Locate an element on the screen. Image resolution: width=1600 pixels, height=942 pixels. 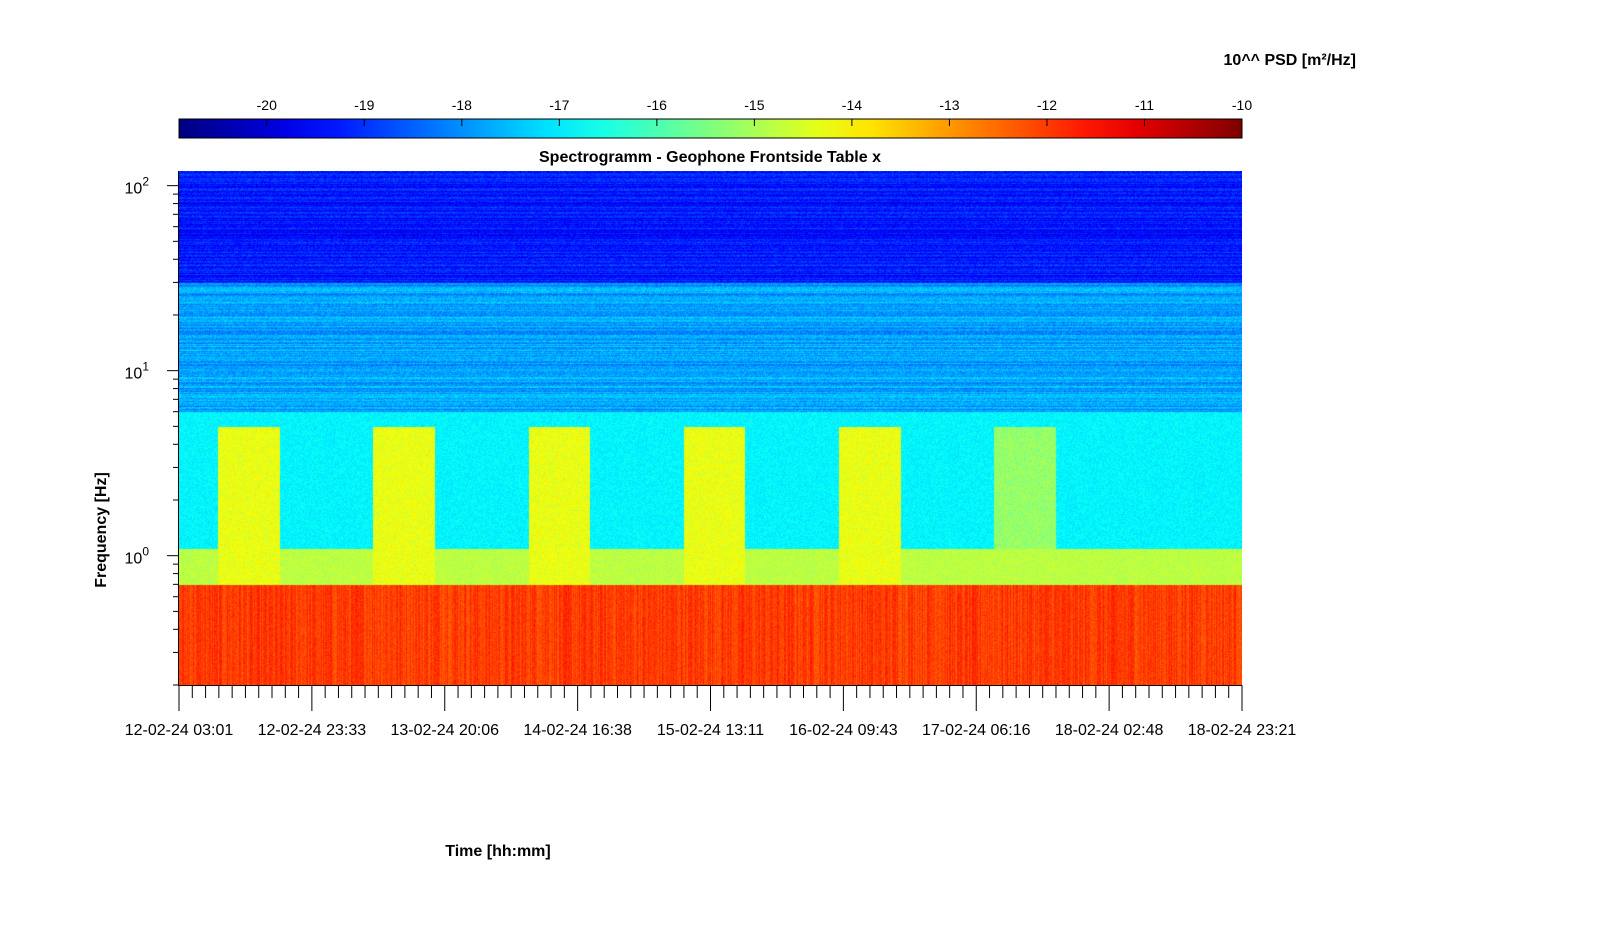
y-tick-label: 10⁰ is located at coordinates (137, 556).